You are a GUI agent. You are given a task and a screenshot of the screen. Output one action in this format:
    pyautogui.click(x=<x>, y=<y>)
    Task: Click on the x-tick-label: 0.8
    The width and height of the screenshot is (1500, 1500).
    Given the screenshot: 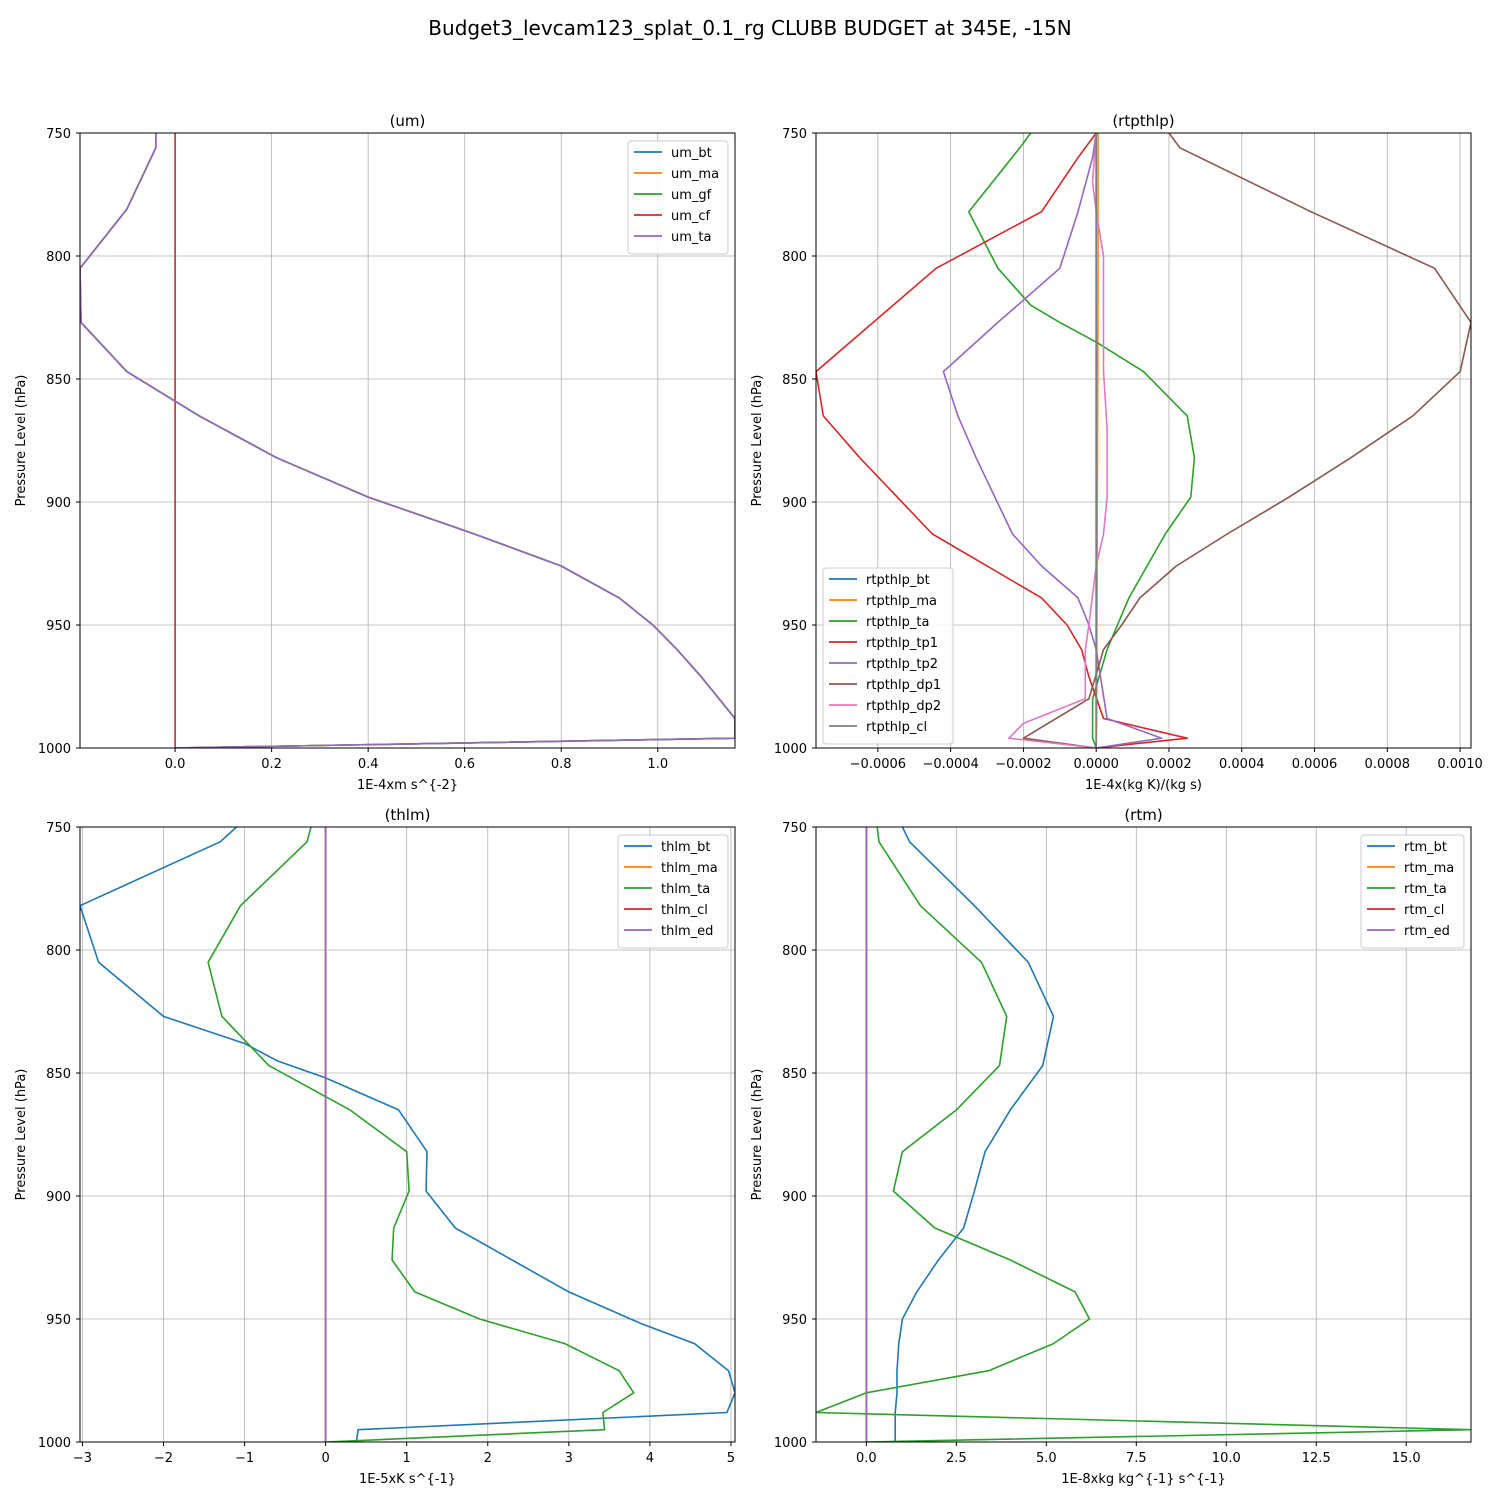 What is the action you would take?
    pyautogui.click(x=561, y=764)
    